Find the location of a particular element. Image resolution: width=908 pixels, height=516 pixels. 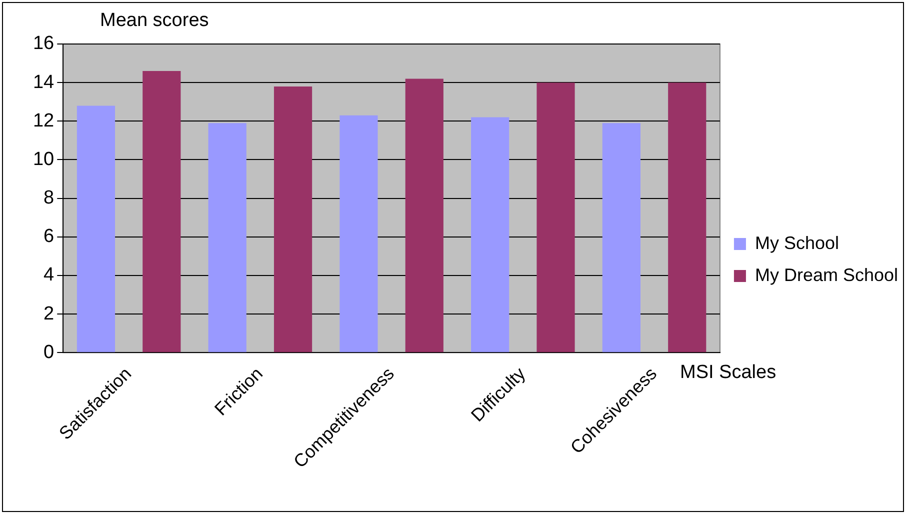

y-tick-label: 8 is located at coordinates (49, 198).